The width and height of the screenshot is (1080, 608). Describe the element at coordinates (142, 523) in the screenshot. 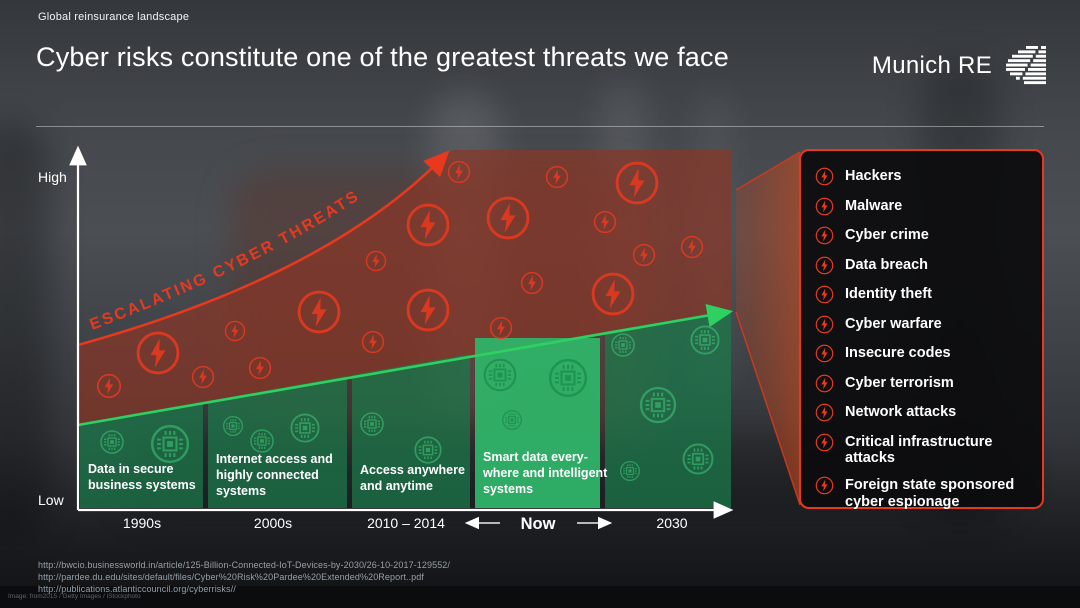

I see `x-tick-1990s: 1990s` at that location.